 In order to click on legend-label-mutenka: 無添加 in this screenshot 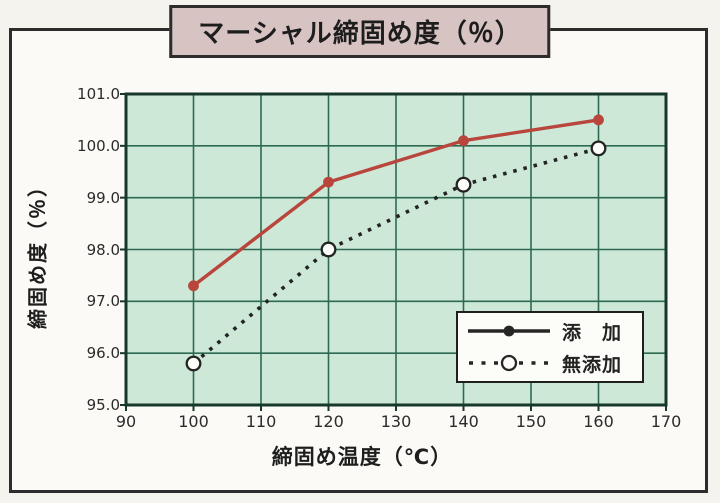, I will do `click(592, 364)`.